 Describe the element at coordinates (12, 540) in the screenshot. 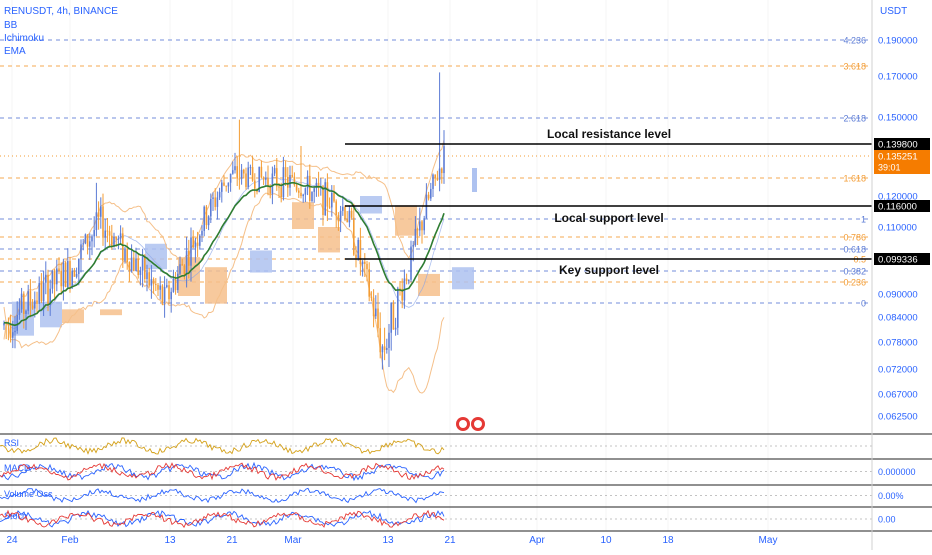

I see `time-tick: 24` at that location.